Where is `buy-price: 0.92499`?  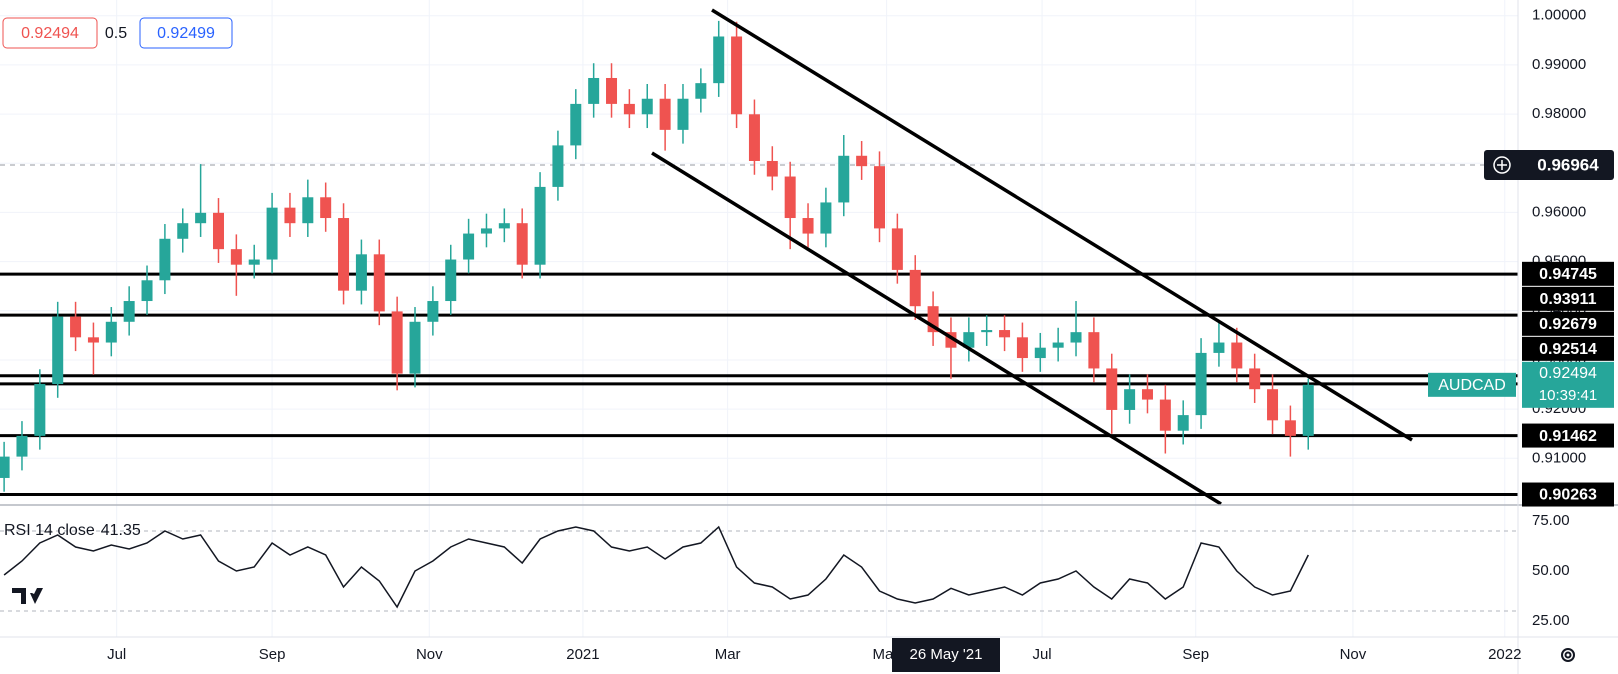 buy-price: 0.92499 is located at coordinates (186, 33).